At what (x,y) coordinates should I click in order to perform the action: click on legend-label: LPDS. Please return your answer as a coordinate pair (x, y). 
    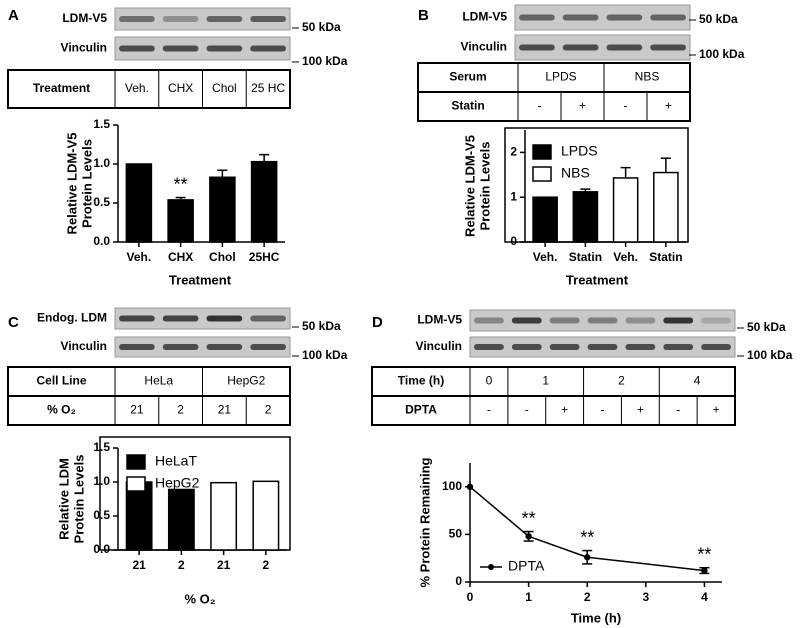
    Looking at the image, I should click on (579, 151).